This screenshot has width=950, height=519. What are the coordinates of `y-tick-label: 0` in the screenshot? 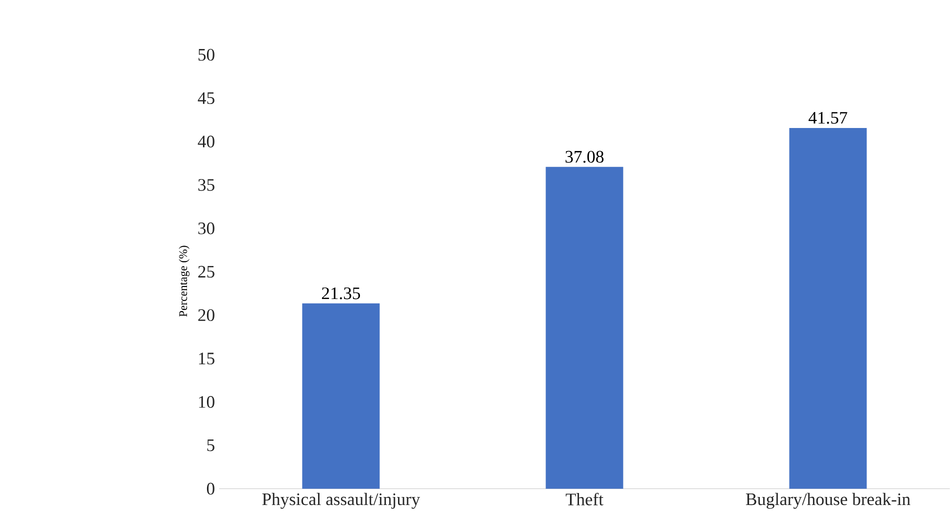 It's located at (210, 488).